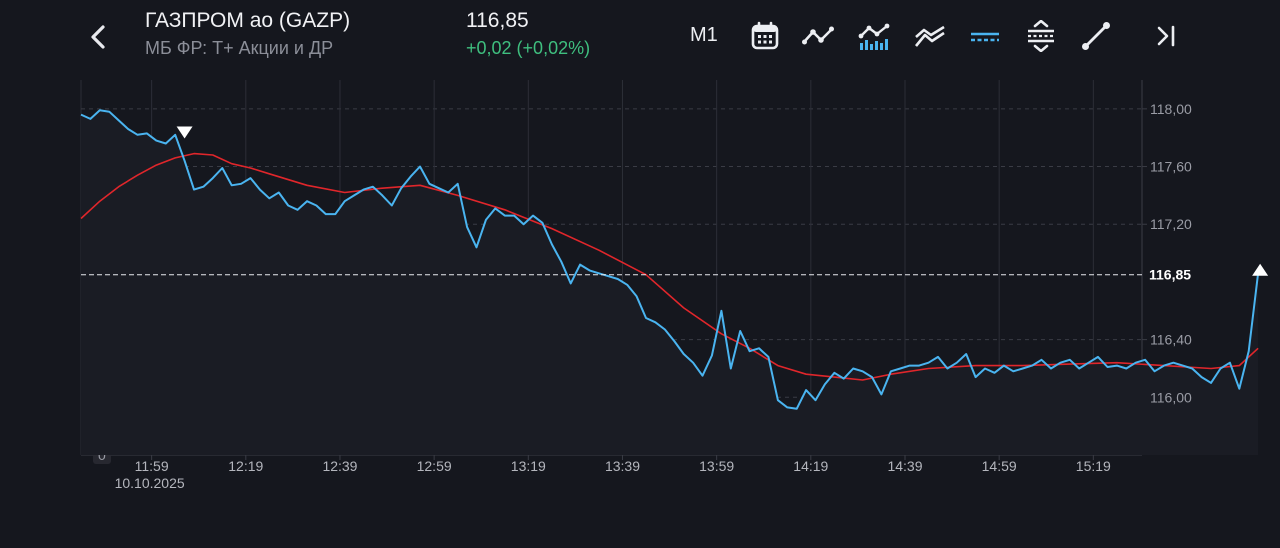  I want to click on instrument-title: ГАЗПРОМ ао (GAZP), so click(248, 20).